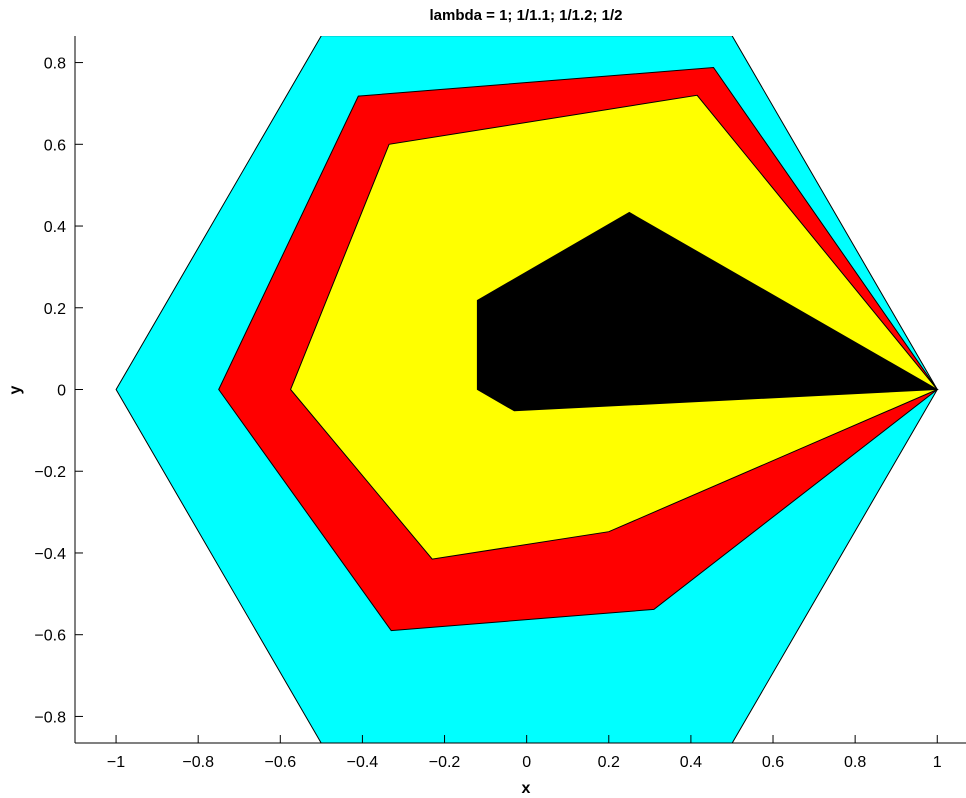 The image size is (966, 798). I want to click on y-tick-label: −0.8, so click(50, 717).